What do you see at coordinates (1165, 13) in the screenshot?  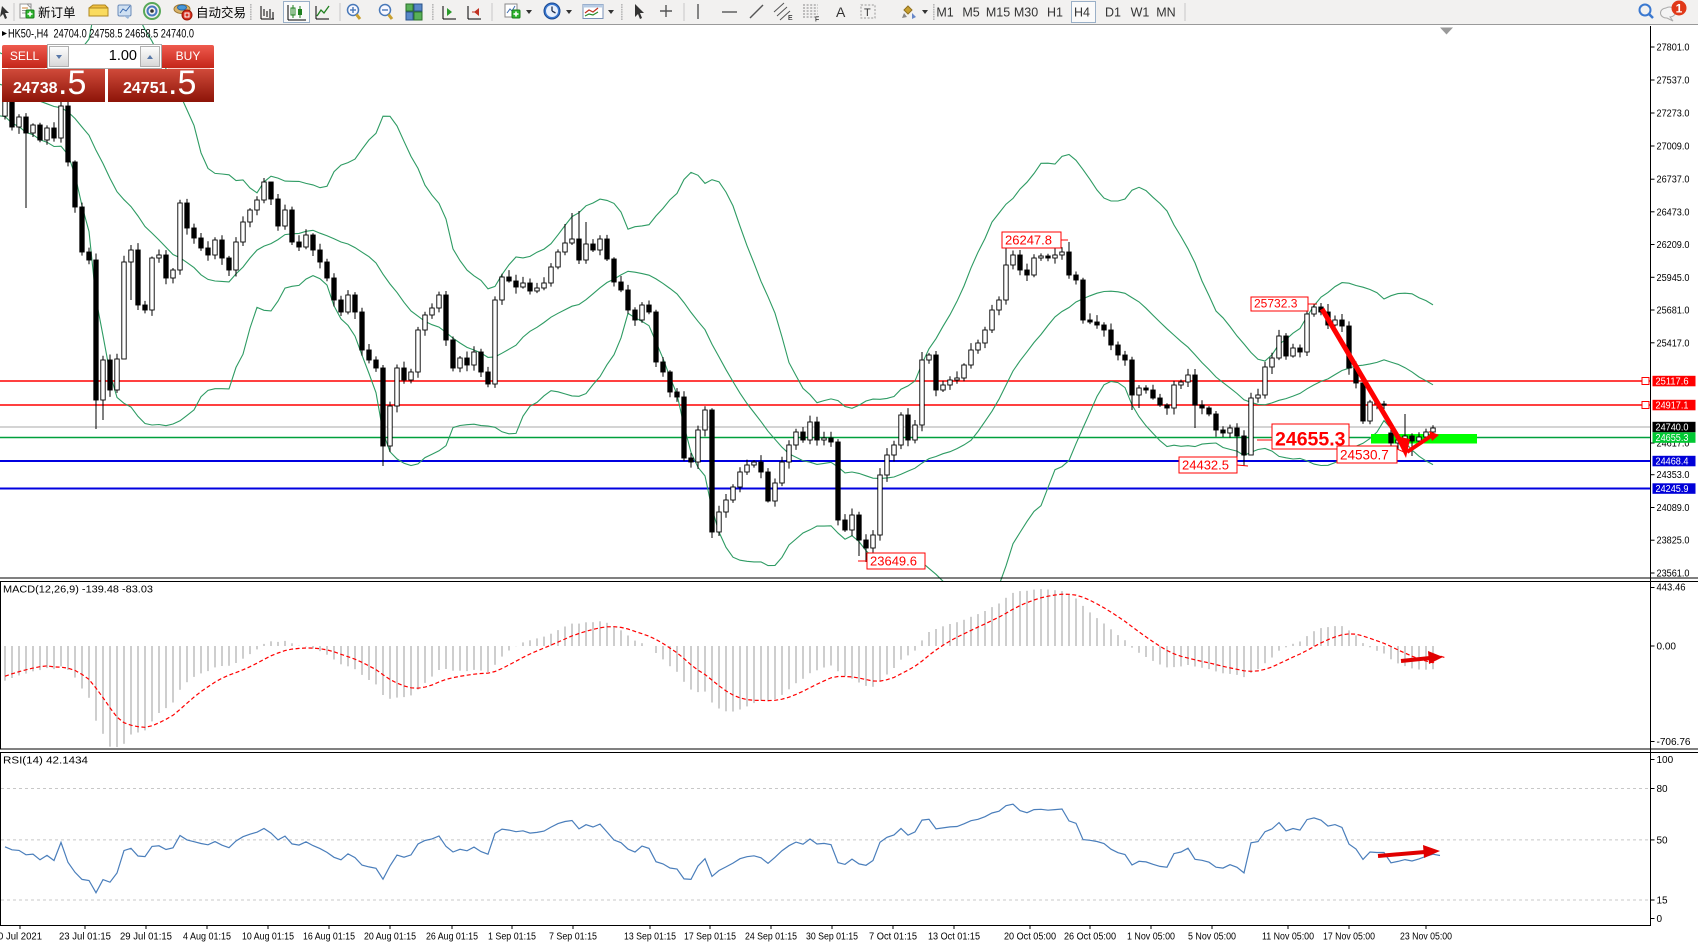 I see `svg-text: MN` at bounding box center [1165, 13].